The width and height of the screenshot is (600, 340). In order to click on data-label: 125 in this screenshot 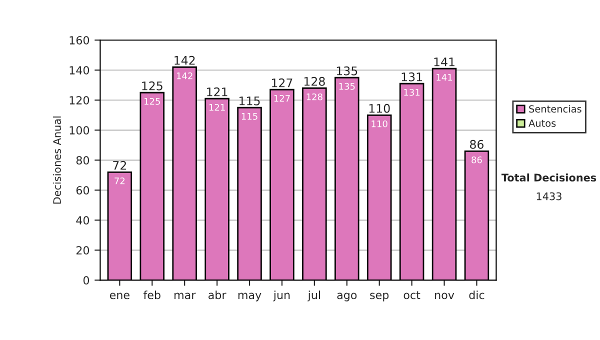, I will do `click(152, 101)`.